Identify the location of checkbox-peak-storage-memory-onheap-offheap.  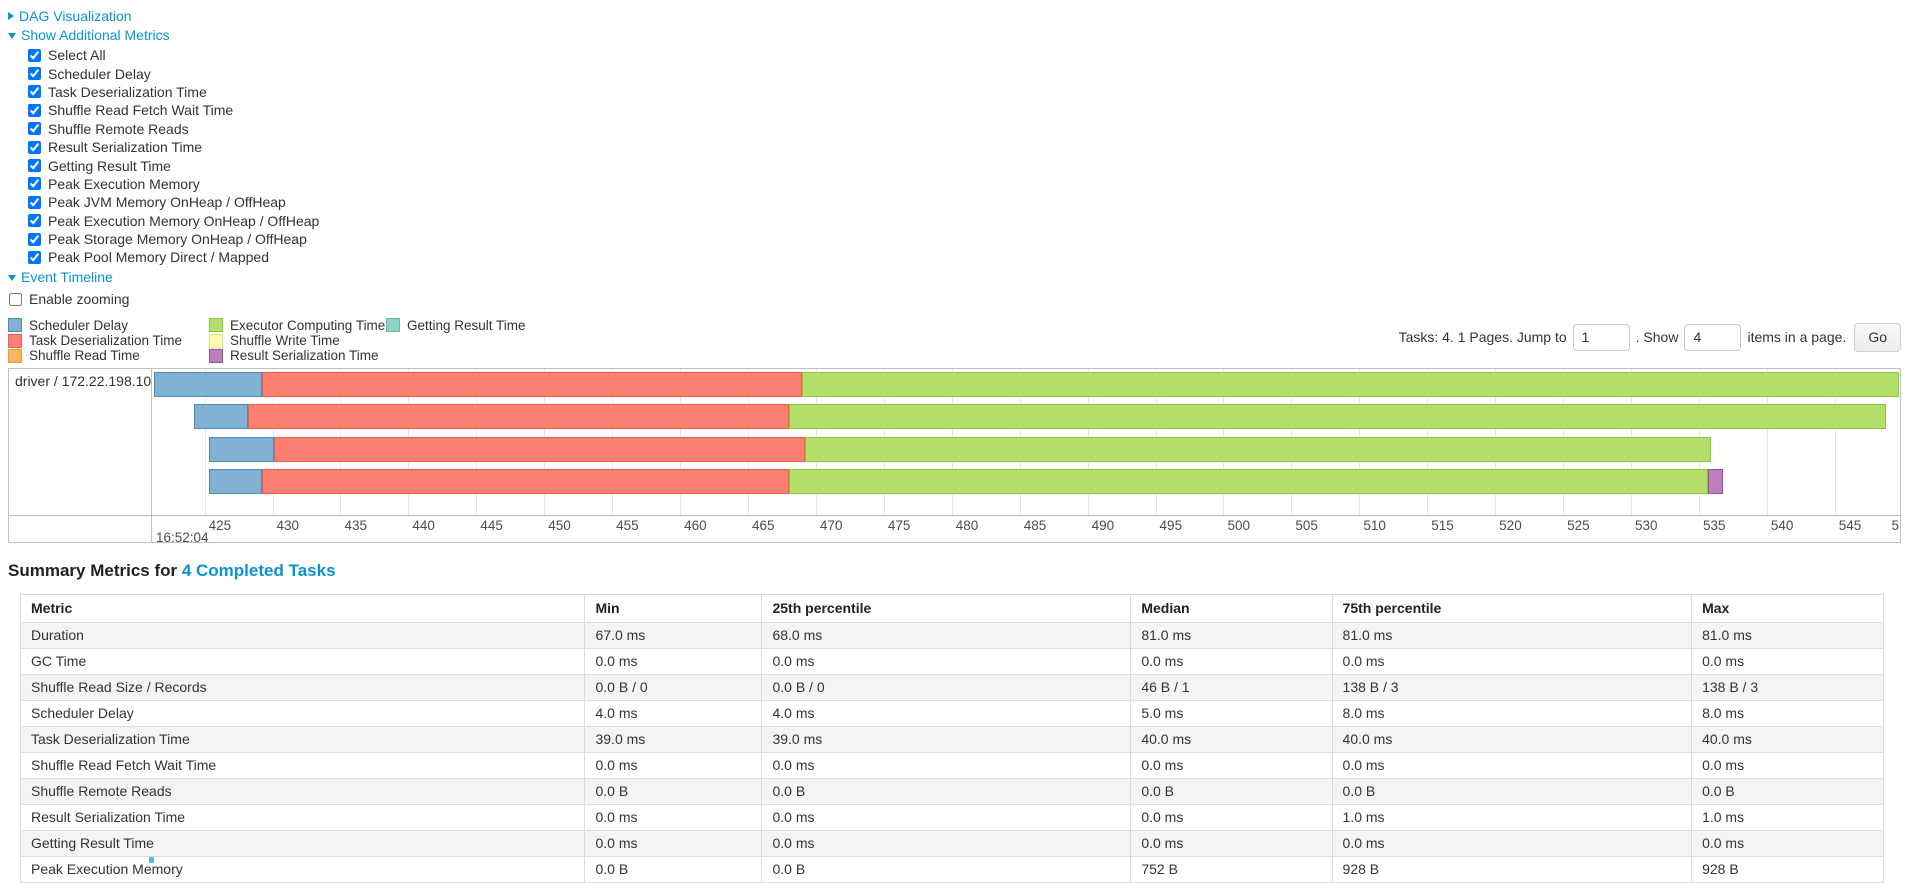
(34, 239).